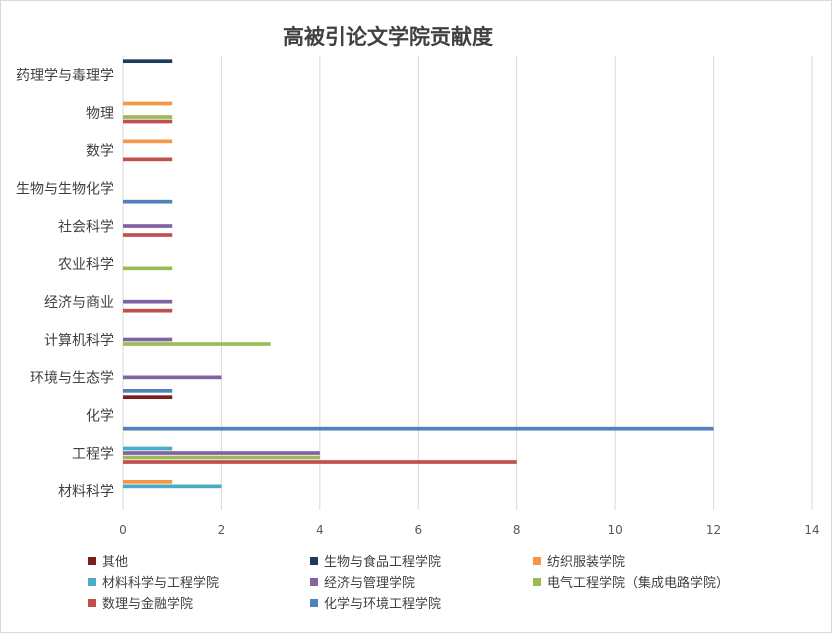 This screenshot has height=633, width=832. I want to click on x-tick-label: 0, so click(123, 530).